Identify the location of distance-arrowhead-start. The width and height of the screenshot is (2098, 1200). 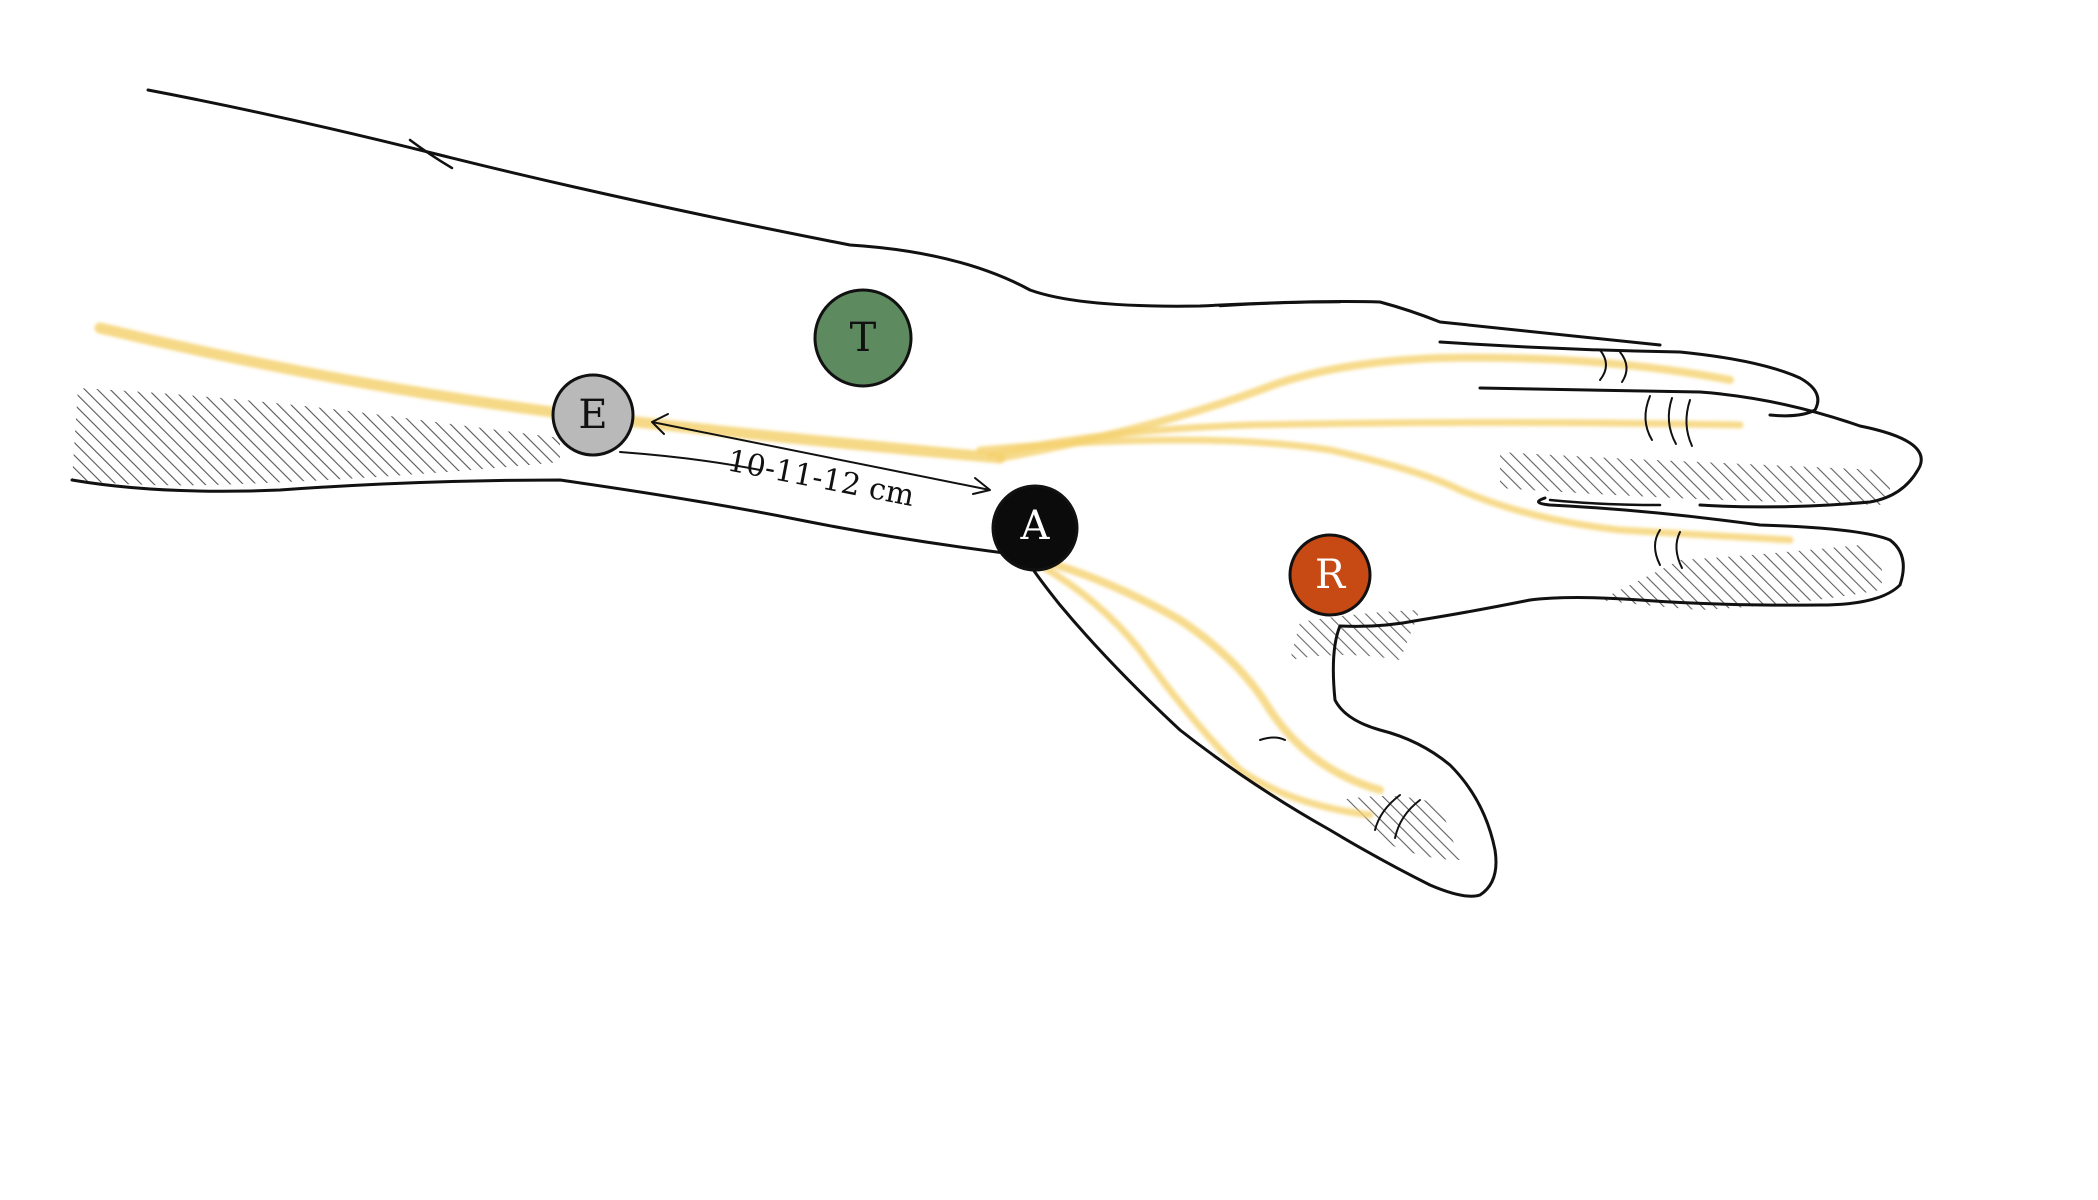
(660, 424).